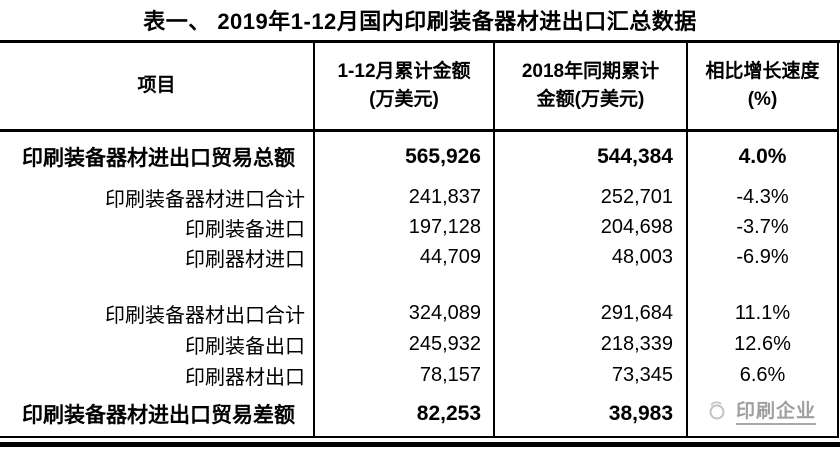 The width and height of the screenshot is (840, 452). What do you see at coordinates (763, 227) in the screenshot?
I see `growth-cell: -3.7%` at bounding box center [763, 227].